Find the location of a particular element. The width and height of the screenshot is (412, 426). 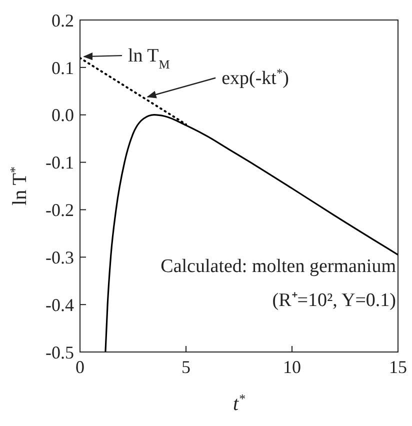

annotation: Calculated: molten germanium is located at coordinates (278, 266).